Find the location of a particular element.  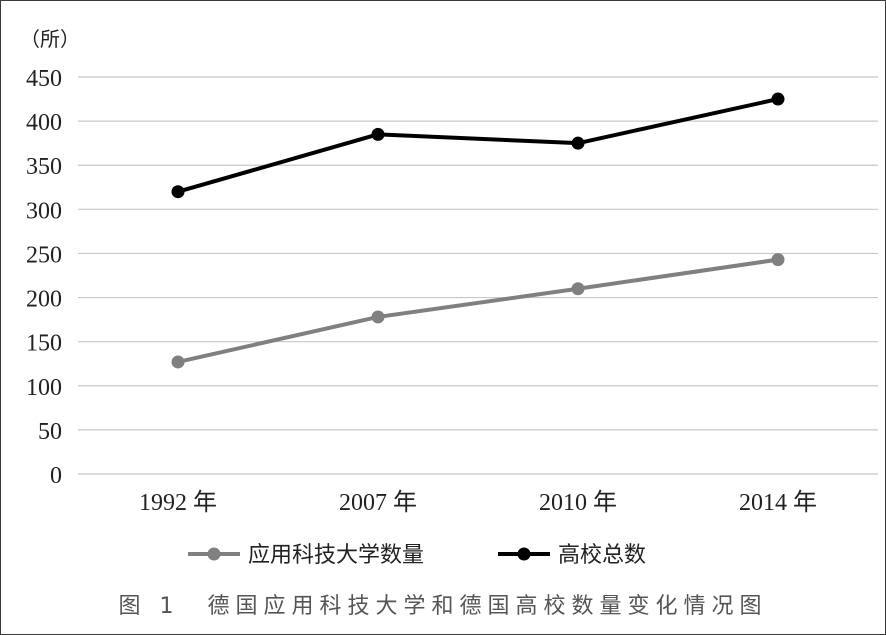

x-axis-ticks: 1992 年 2007 年 2010 年 2014 年 is located at coordinates (478, 502).